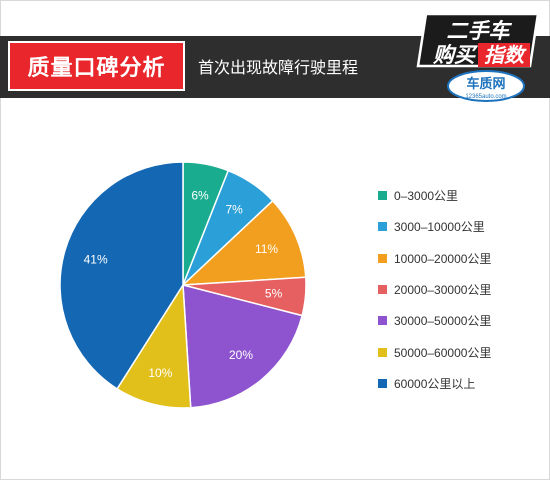 This screenshot has height=480, width=550. What do you see at coordinates (241, 355) in the screenshot?
I see `pie-slice-label-4: 20%` at bounding box center [241, 355].